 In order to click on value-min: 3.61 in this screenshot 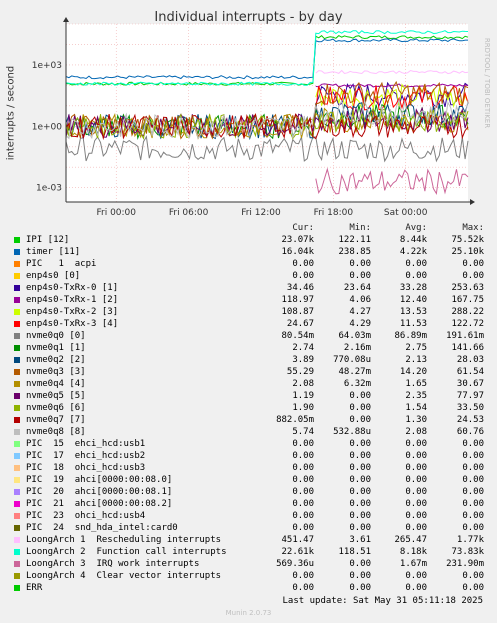, I will do `click(360, 540)`.